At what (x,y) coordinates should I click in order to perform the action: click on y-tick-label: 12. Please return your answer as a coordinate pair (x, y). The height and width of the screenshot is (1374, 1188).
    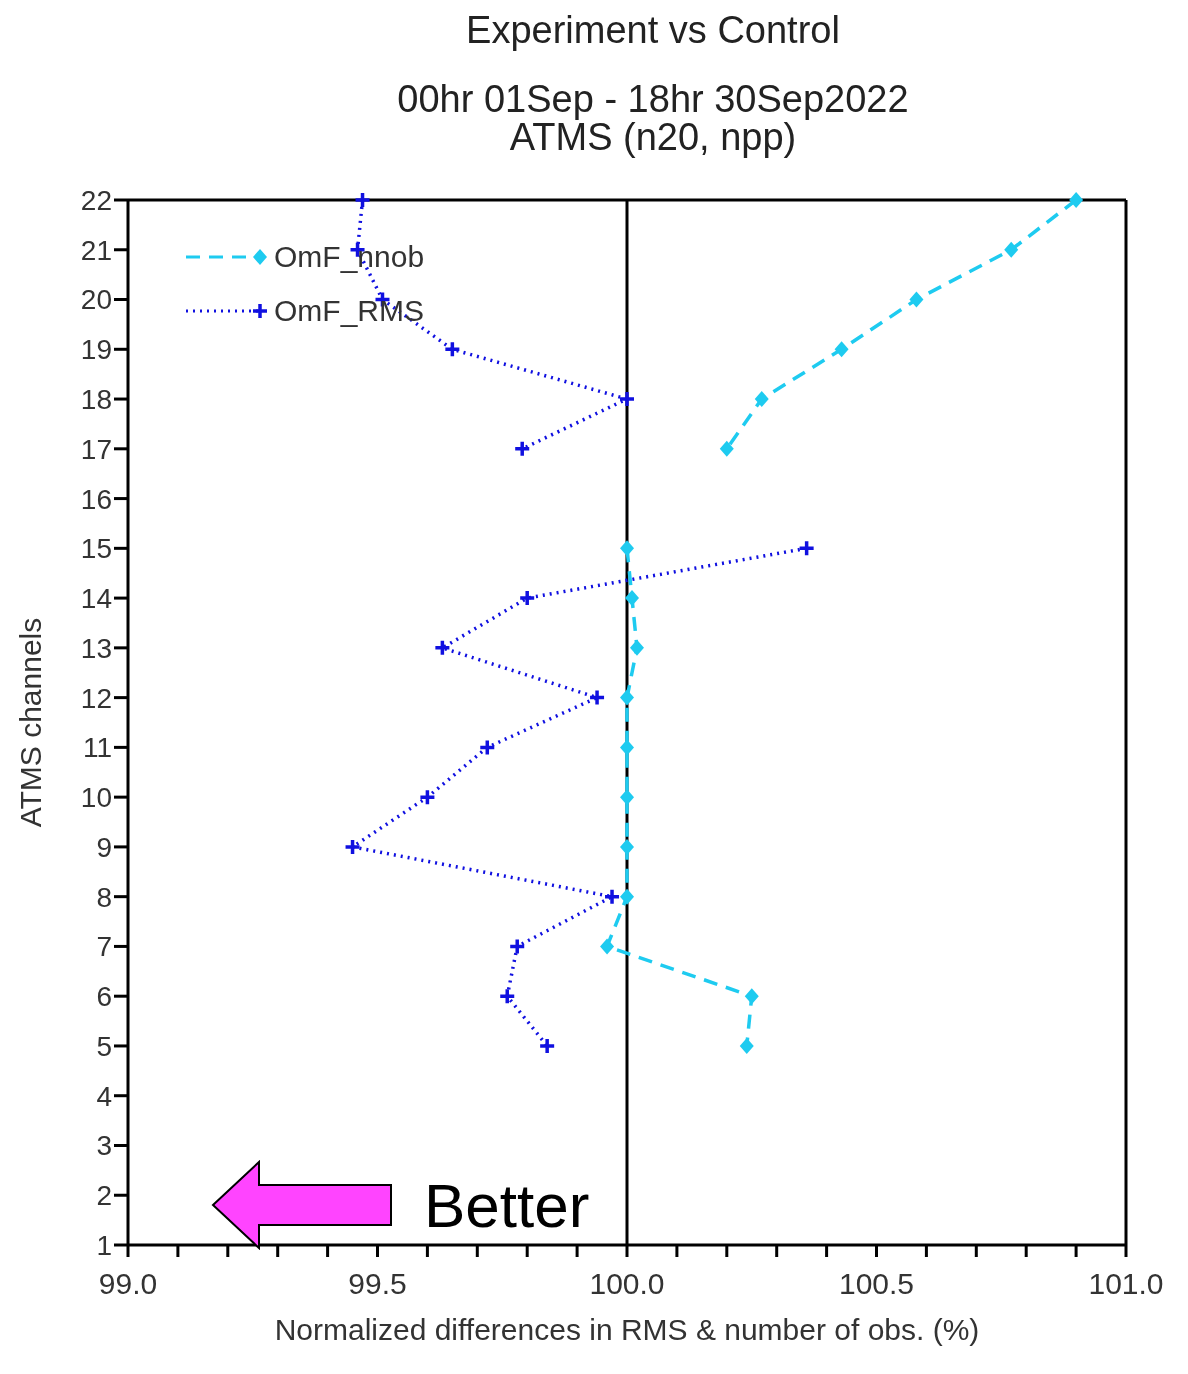
    Looking at the image, I should click on (96, 698).